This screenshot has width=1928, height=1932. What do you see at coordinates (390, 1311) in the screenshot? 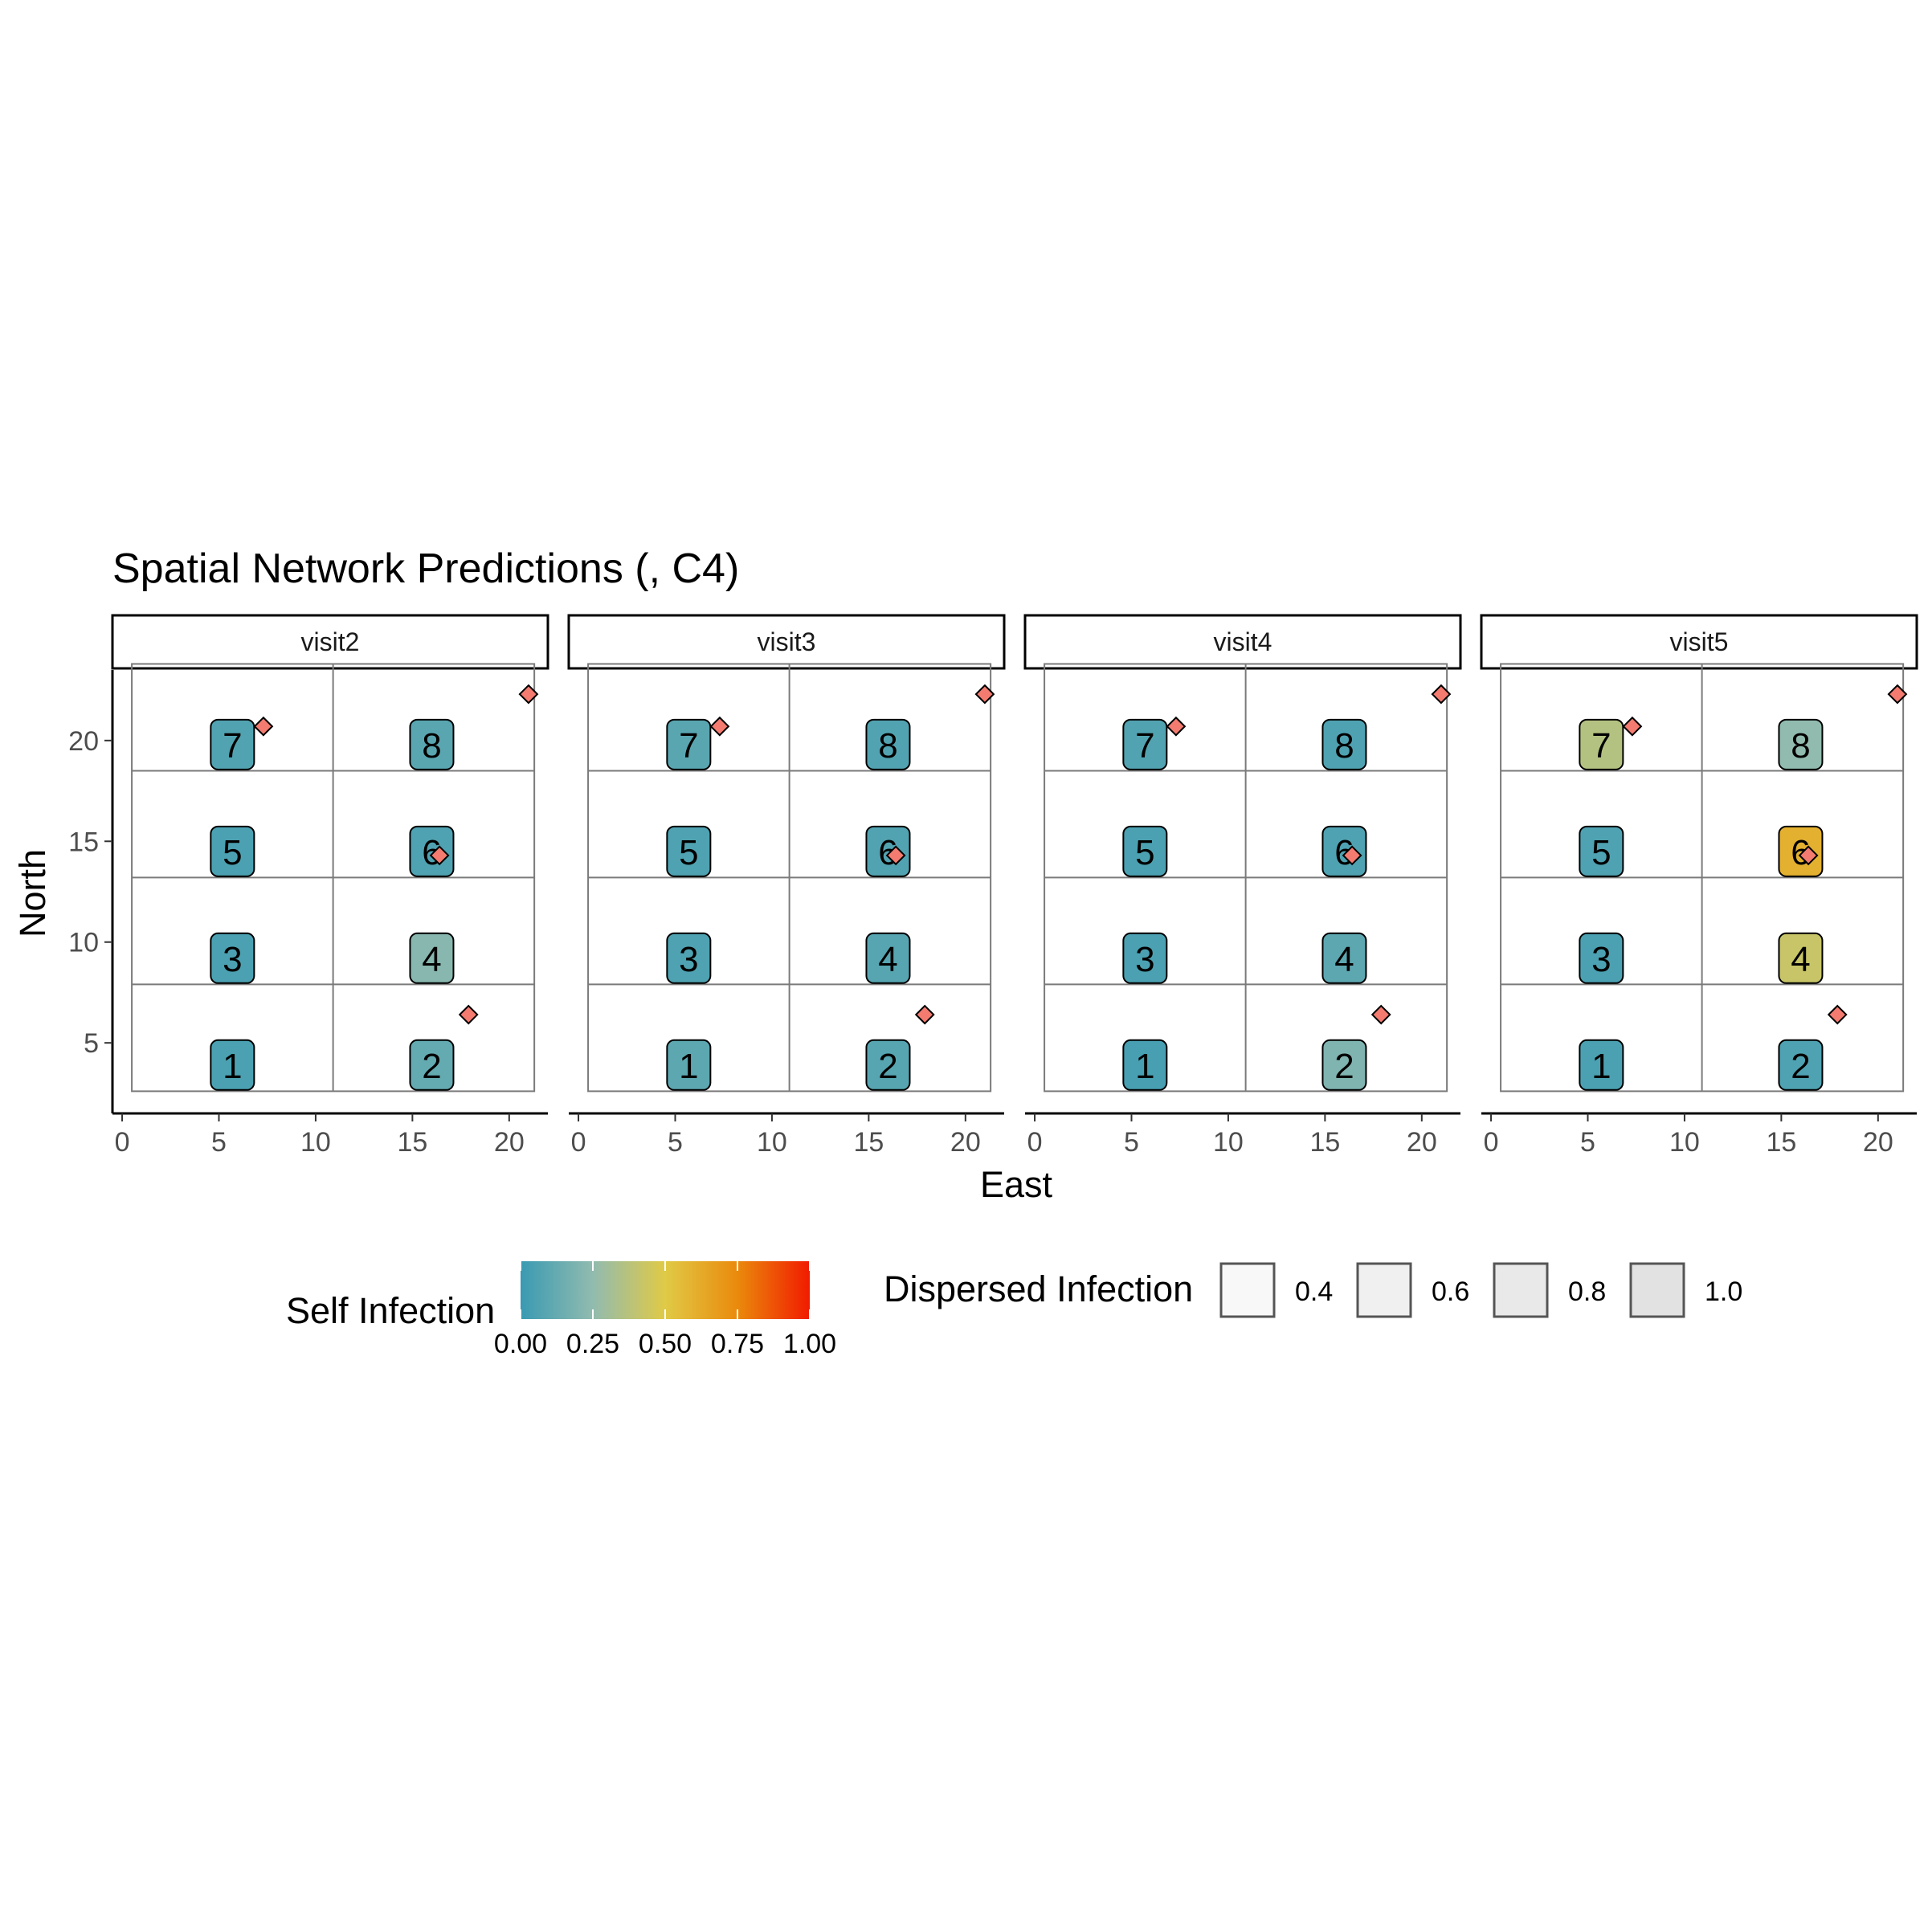
I see `color-legend-title: Self Infection` at bounding box center [390, 1311].